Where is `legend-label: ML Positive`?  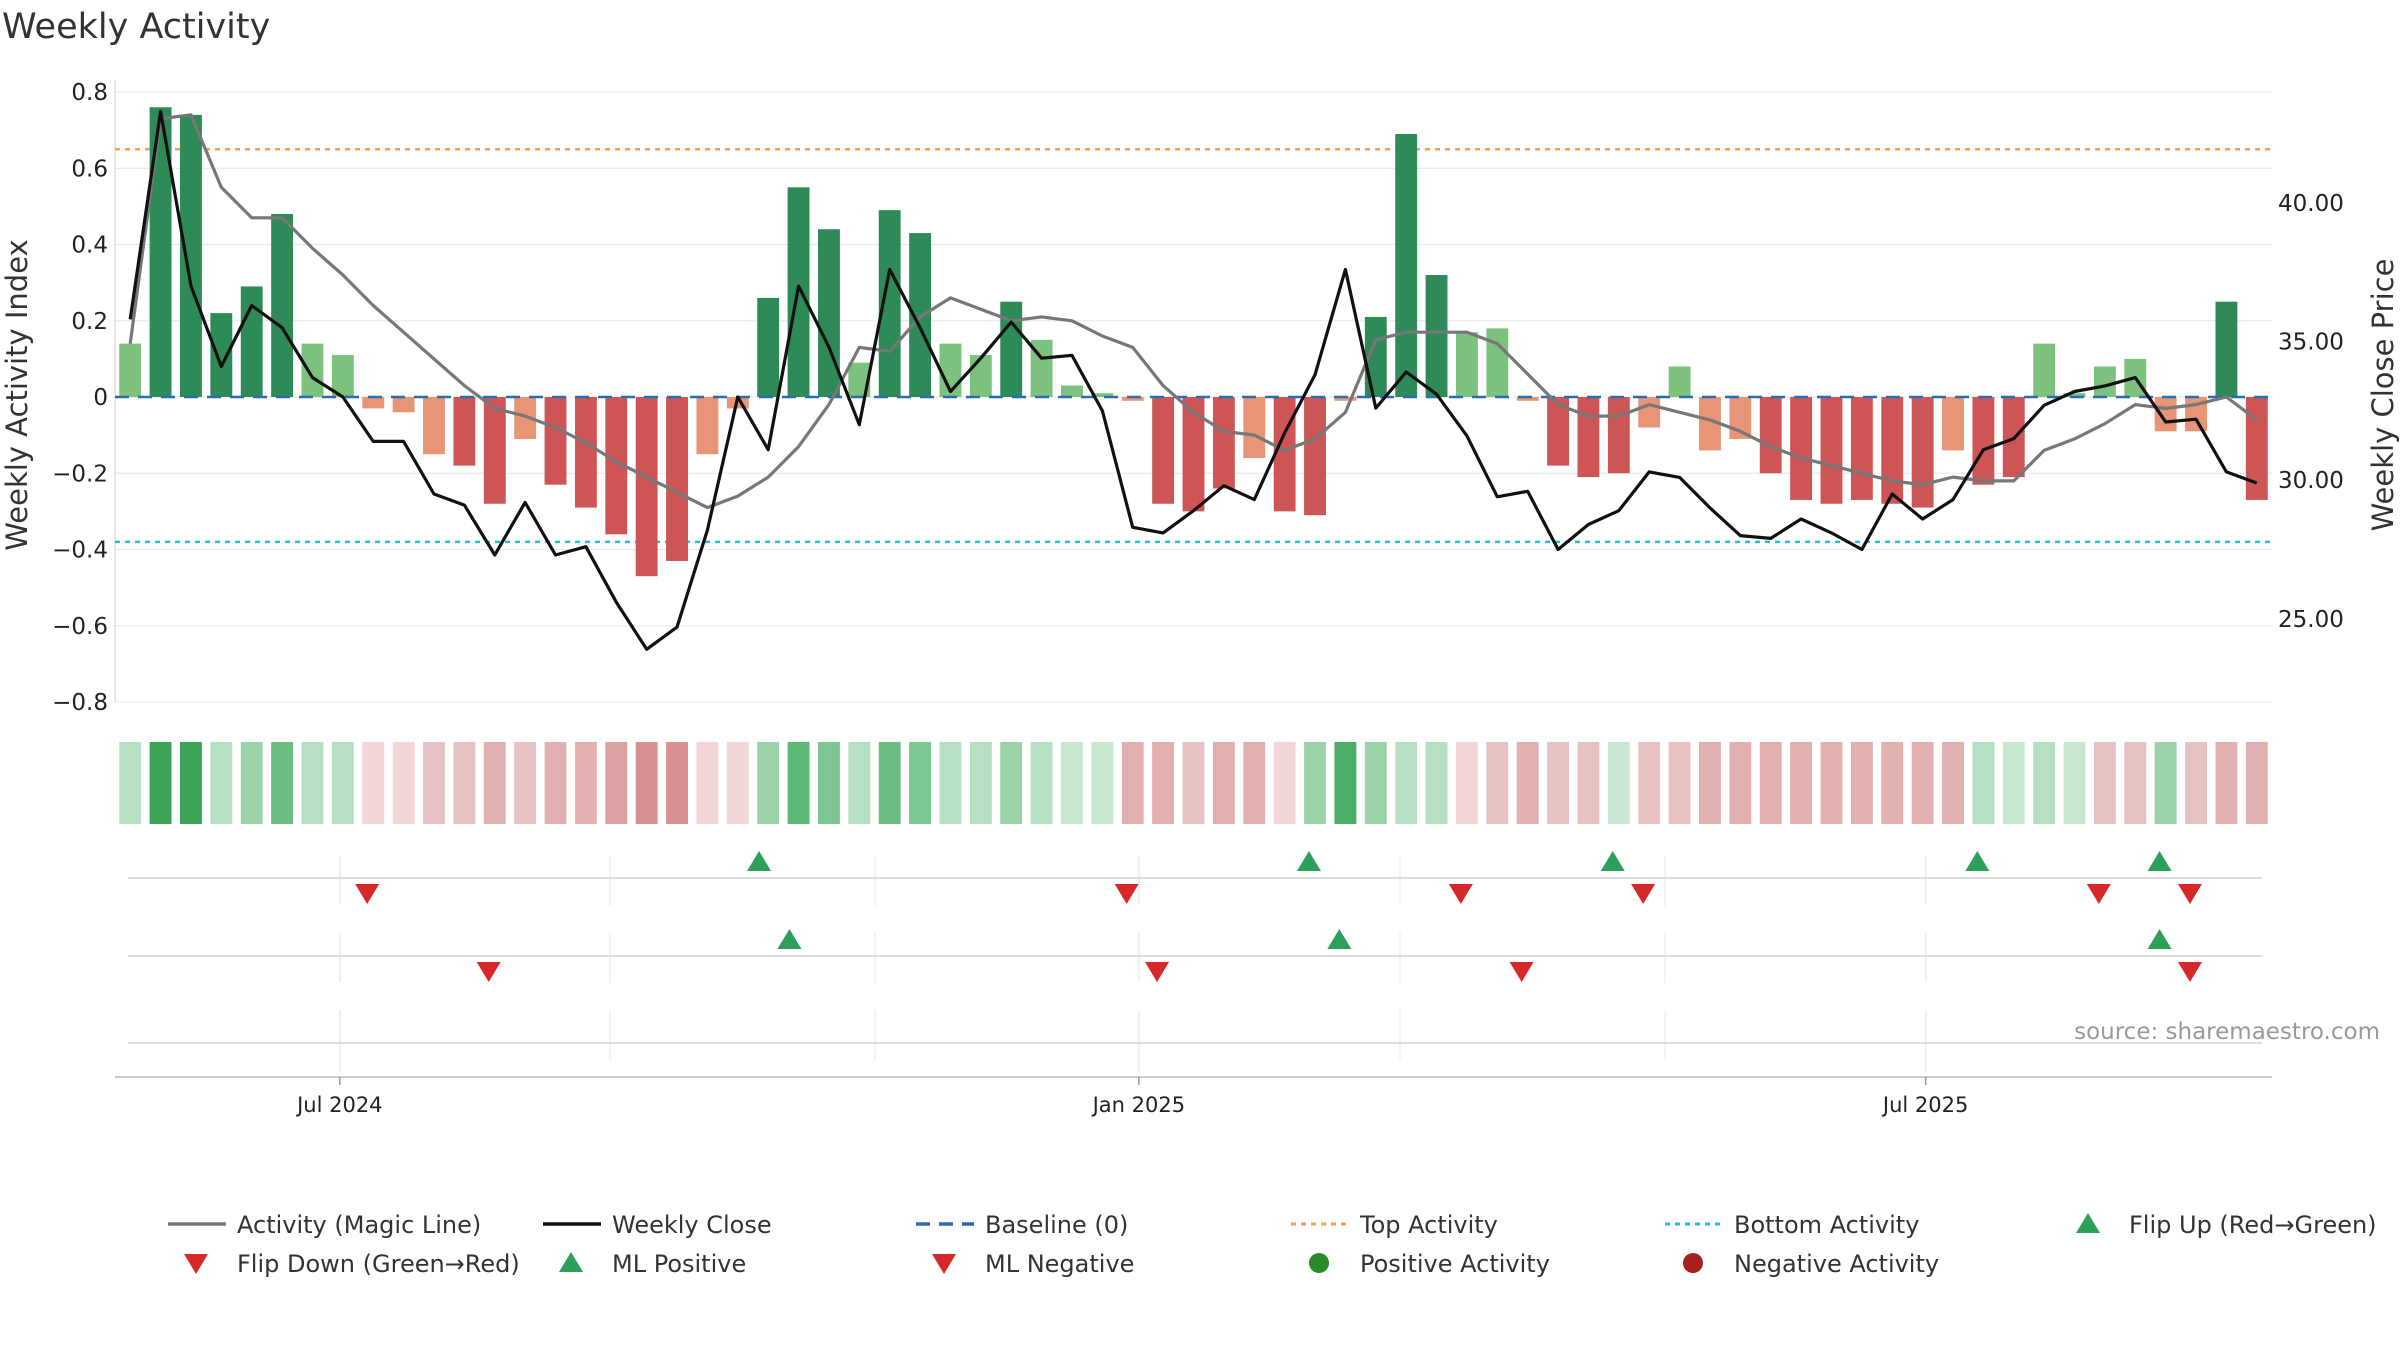
legend-label: ML Positive is located at coordinates (679, 1264).